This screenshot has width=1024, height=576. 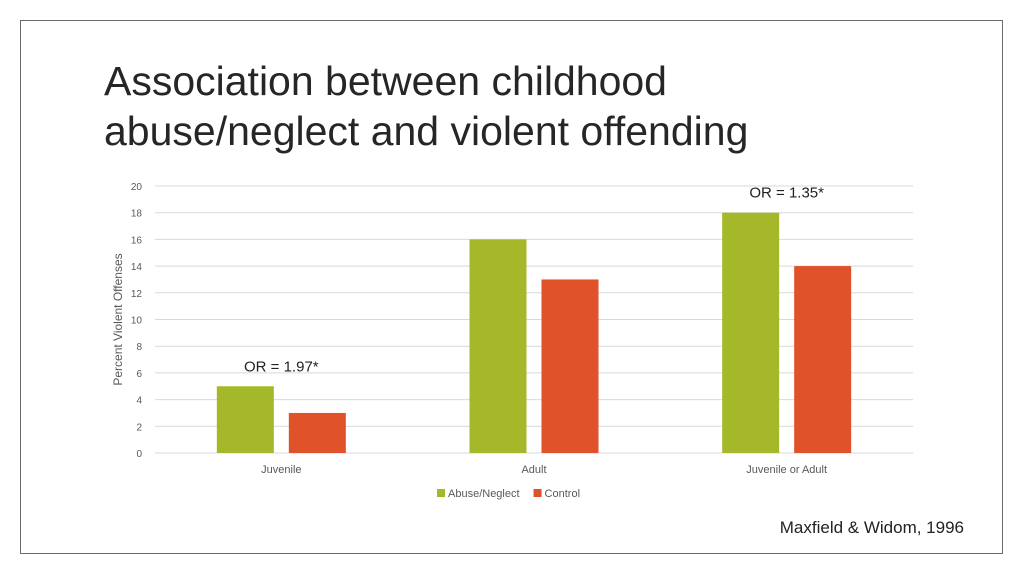 What do you see at coordinates (139, 374) in the screenshot?
I see `y-tick-label-6: 6` at bounding box center [139, 374].